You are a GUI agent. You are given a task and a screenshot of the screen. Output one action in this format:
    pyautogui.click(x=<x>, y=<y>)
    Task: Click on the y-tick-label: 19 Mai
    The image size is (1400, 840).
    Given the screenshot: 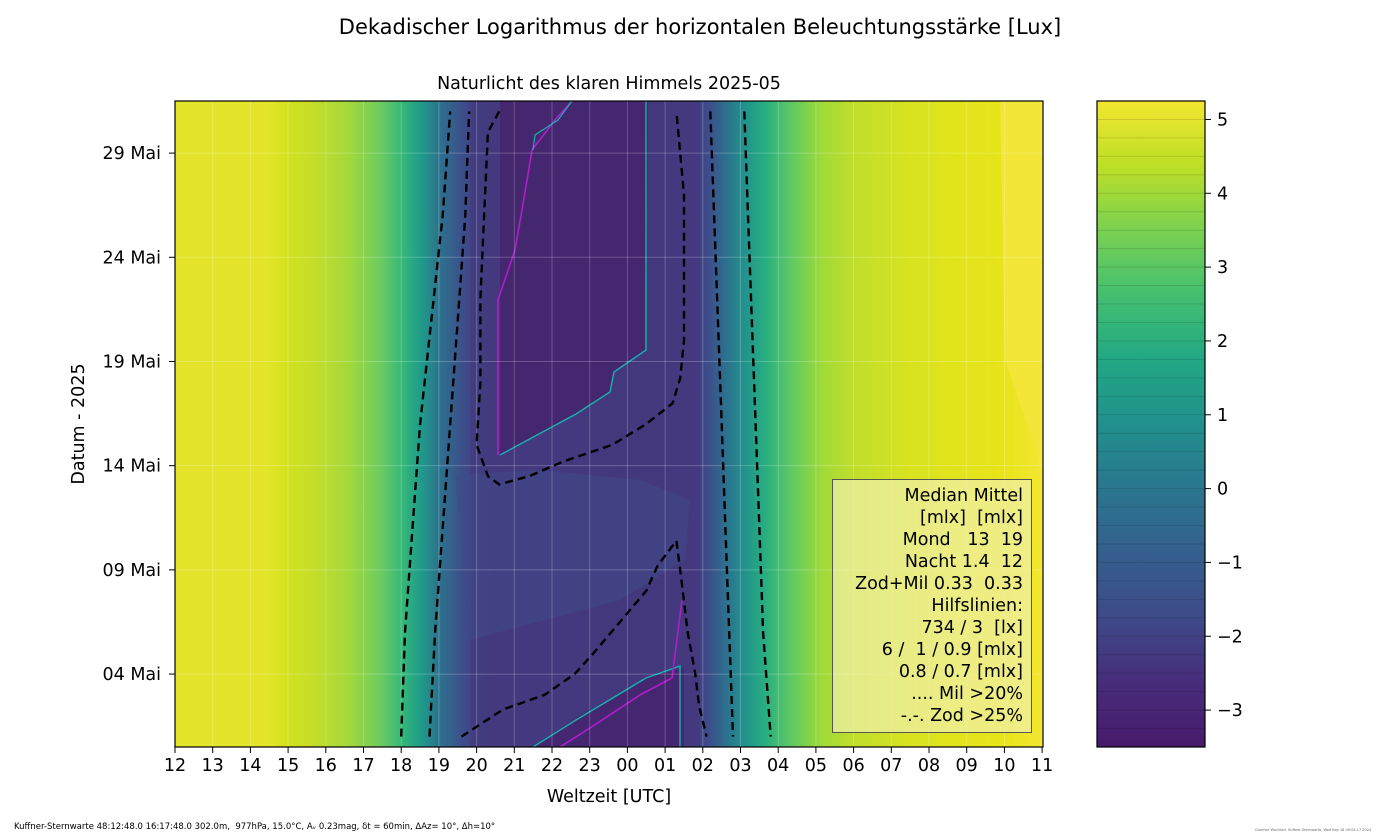 What is the action you would take?
    pyautogui.click(x=131, y=362)
    